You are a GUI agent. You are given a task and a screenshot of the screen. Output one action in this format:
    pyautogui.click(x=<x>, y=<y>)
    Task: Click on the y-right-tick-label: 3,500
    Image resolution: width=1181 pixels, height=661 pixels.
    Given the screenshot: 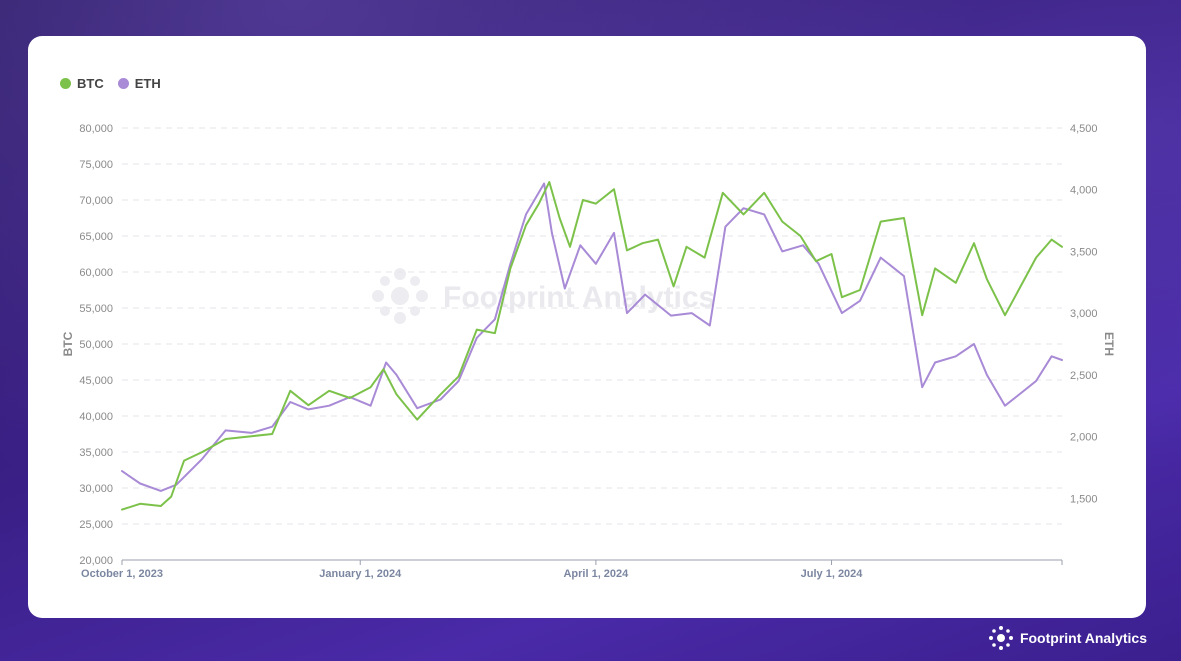 What is the action you would take?
    pyautogui.click(x=1084, y=252)
    